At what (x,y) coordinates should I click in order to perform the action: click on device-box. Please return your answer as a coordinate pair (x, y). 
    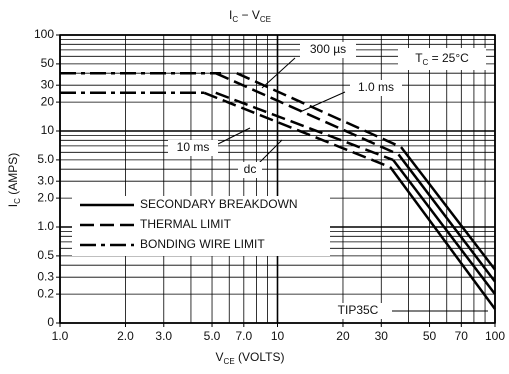
    Looking at the image, I should click on (358, 311).